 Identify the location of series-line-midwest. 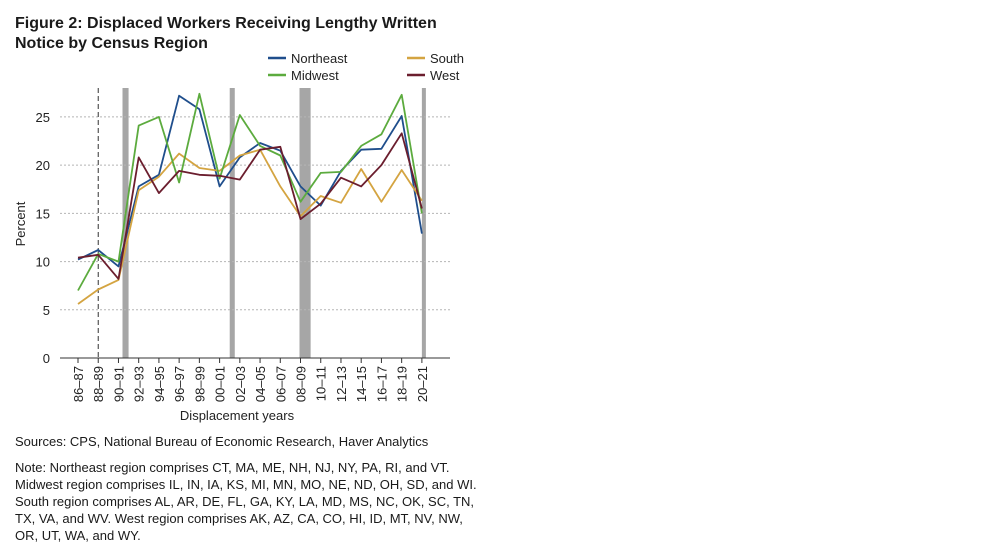
(250, 191).